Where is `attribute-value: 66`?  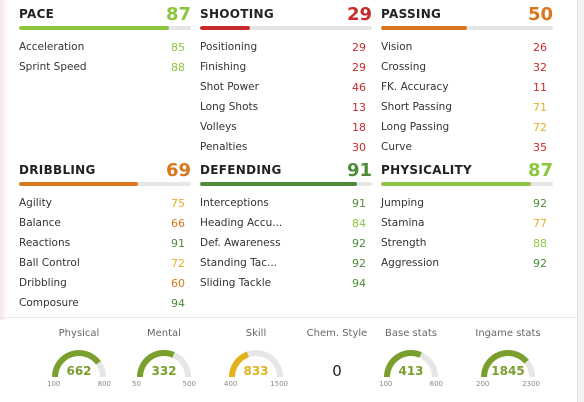
attribute-value: 66 is located at coordinates (178, 223).